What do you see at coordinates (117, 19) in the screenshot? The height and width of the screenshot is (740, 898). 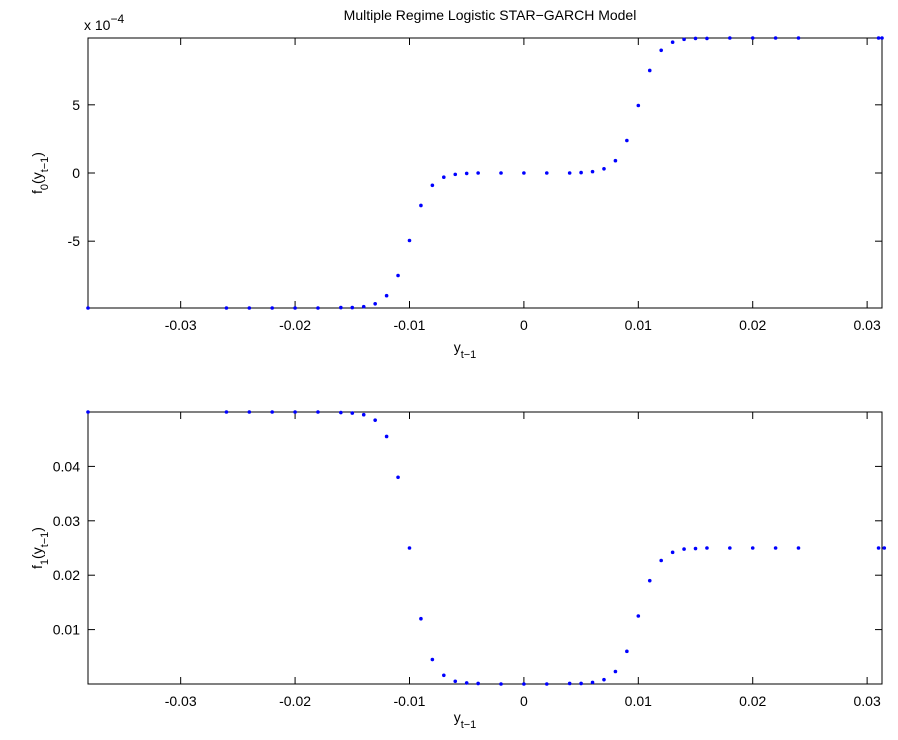 I see `y-scale-exponent: −4` at bounding box center [117, 19].